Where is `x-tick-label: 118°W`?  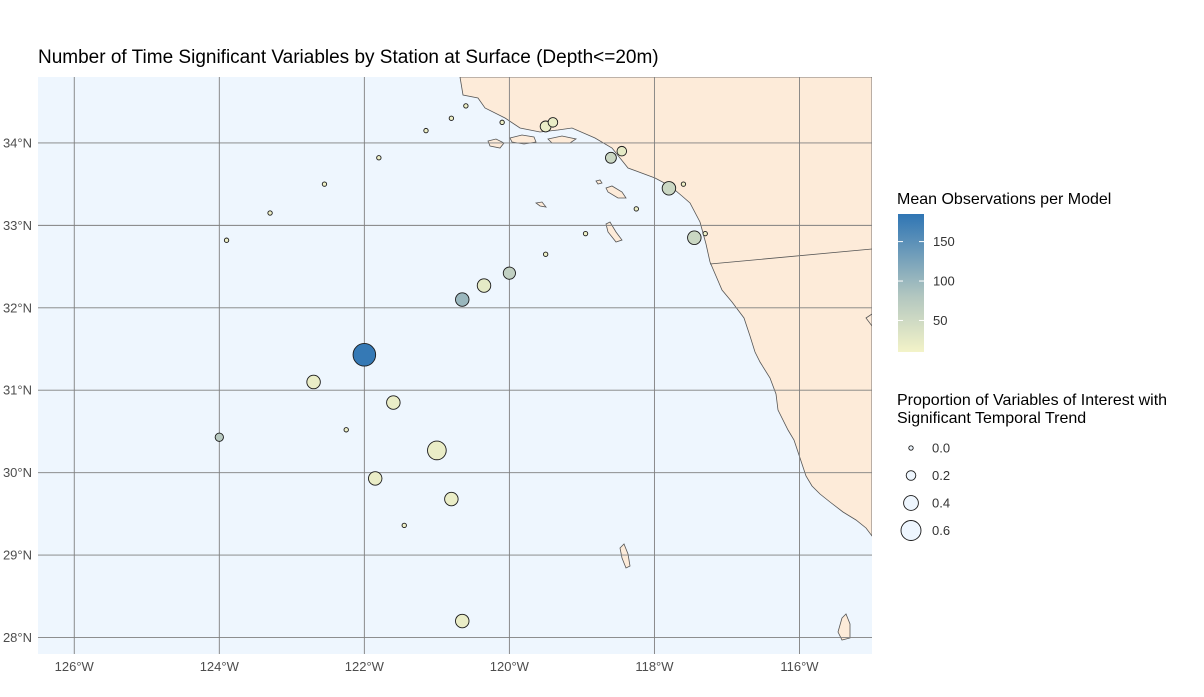
x-tick-label: 118°W is located at coordinates (654, 666).